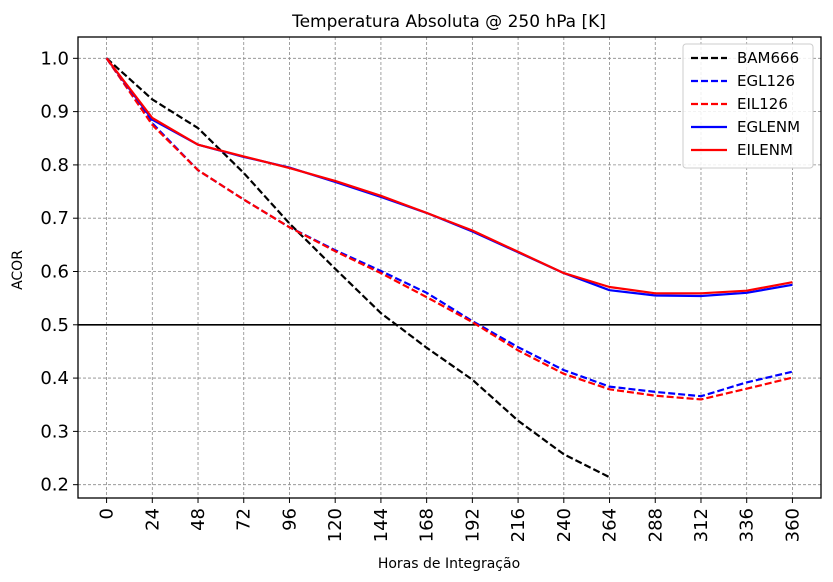  Describe the element at coordinates (427, 525) in the screenshot. I see `x-tick-label: 168` at that location.